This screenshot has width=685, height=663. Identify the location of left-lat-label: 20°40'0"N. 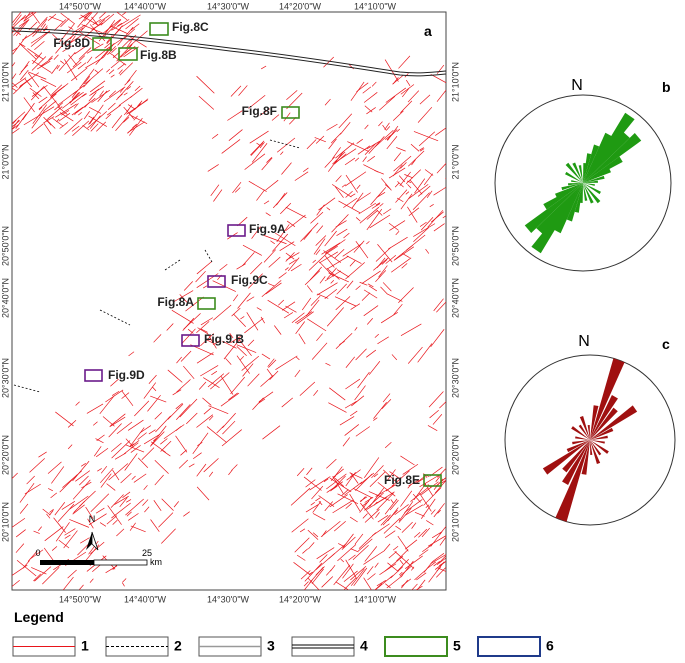
(5, 298).